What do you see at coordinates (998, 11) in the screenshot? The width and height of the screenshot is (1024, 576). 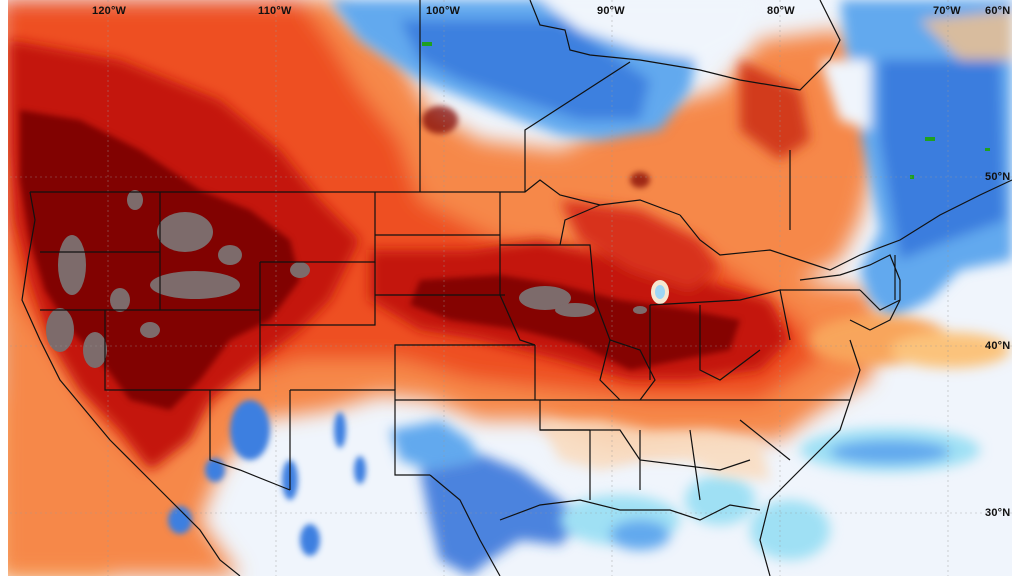 I see `latitude-label-60n: 60°N` at bounding box center [998, 11].